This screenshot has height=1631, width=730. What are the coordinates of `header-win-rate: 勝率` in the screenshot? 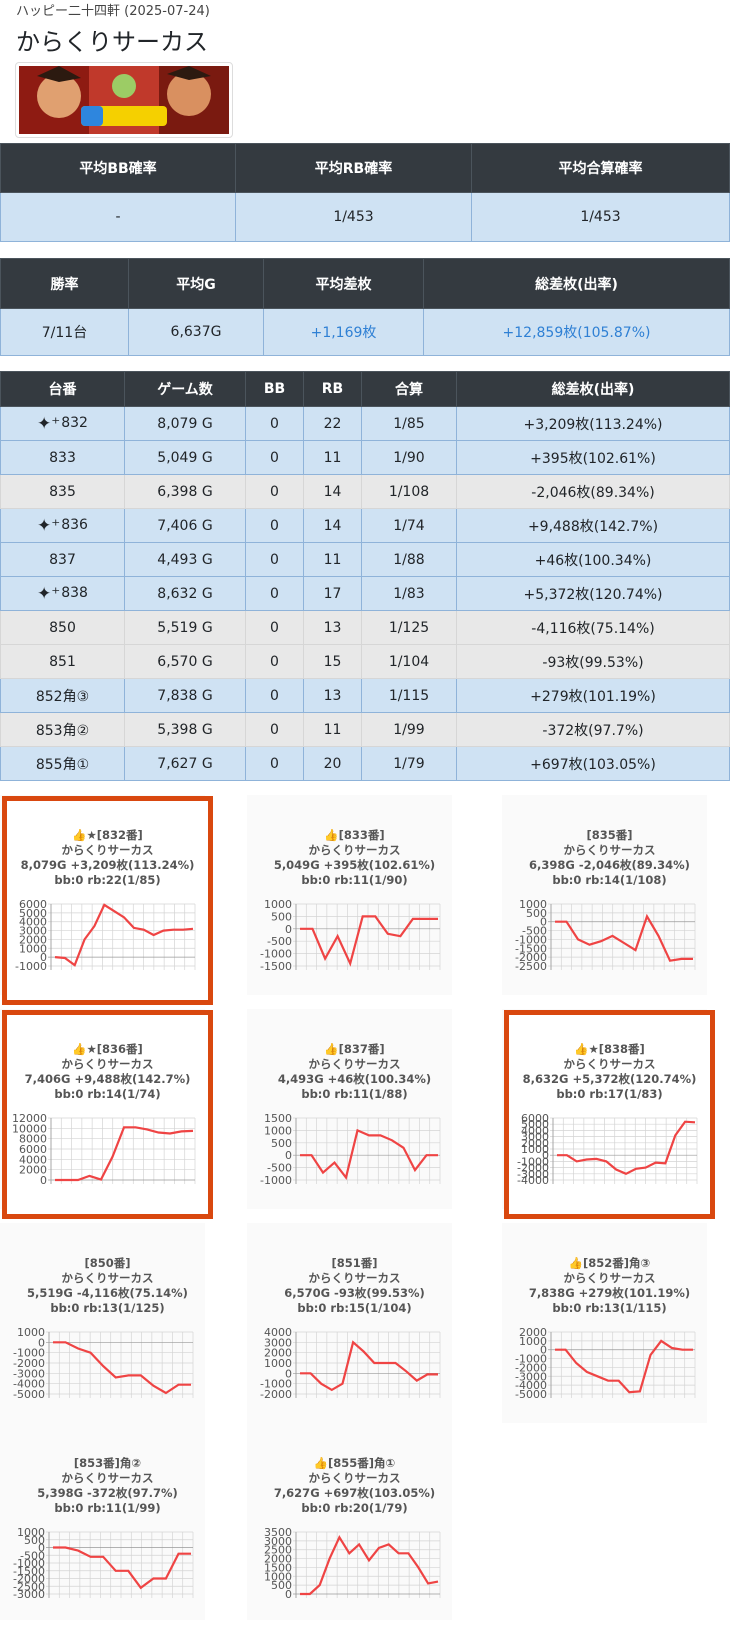 It's located at (64, 283).